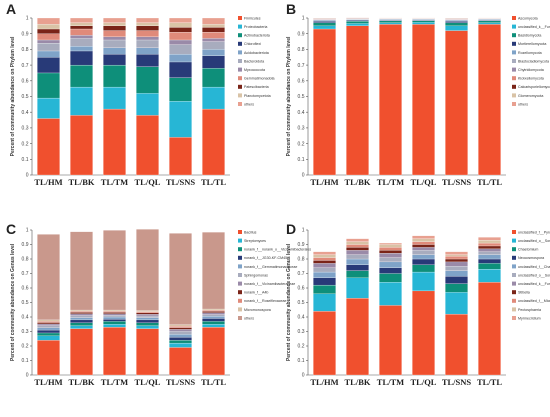  I want to click on legend-label: Myrmecridium, so click(529, 318).